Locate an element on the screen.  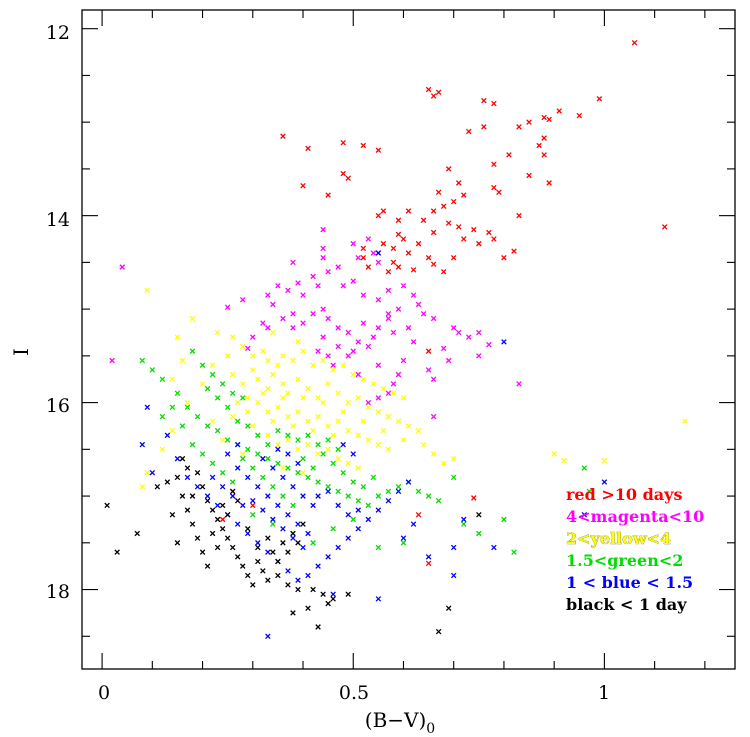
legend-entry-yellow: 2<yellow<4 is located at coordinates (618, 538).